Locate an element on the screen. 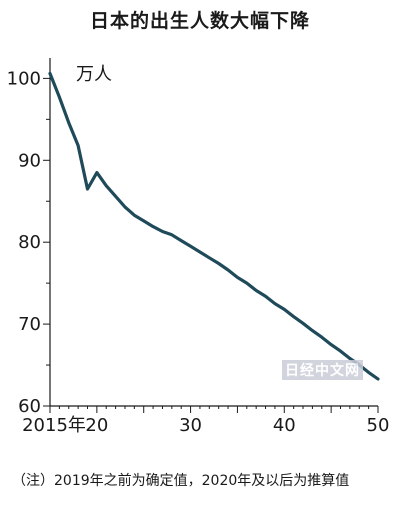  y-tick-label: 80 is located at coordinates (29, 242).